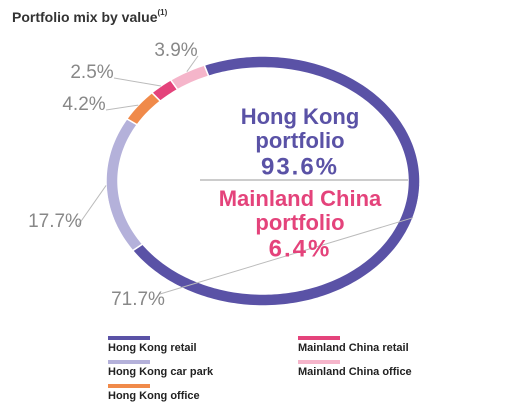  What do you see at coordinates (175, 50) in the screenshot?
I see `slice-label: 3.9%` at bounding box center [175, 50].